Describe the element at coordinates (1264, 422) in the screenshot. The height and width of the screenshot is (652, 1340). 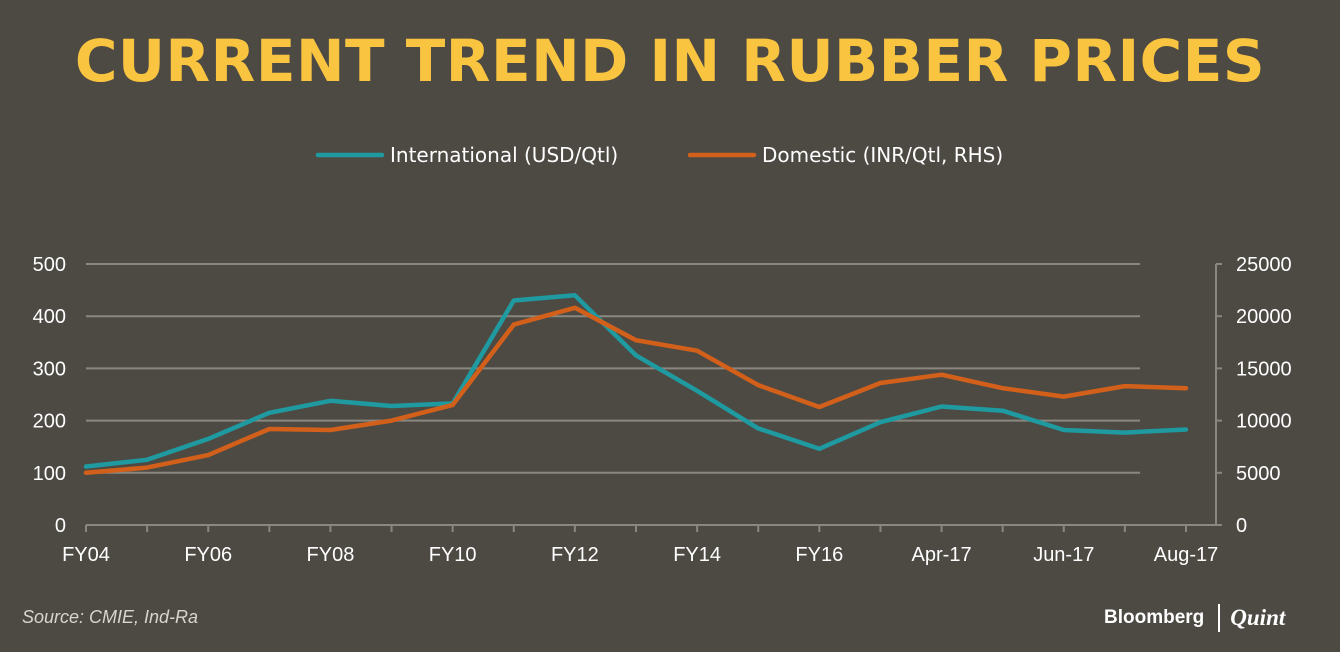
I see `y-right-tick-label: 10000` at that location.